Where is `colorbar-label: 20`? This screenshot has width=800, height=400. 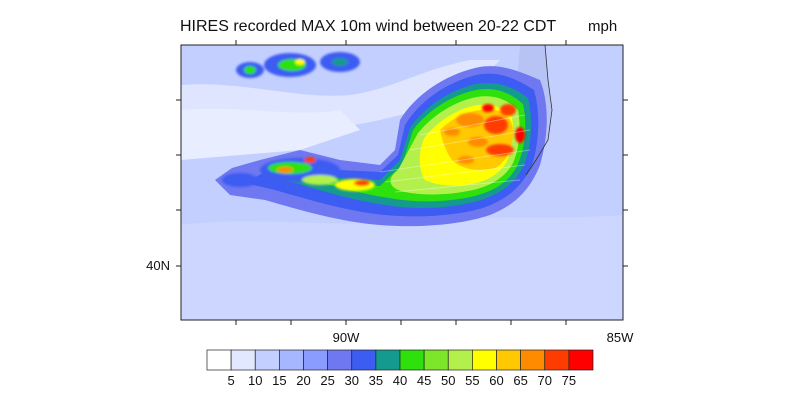 colorbar-label: 20 is located at coordinates (303, 380).